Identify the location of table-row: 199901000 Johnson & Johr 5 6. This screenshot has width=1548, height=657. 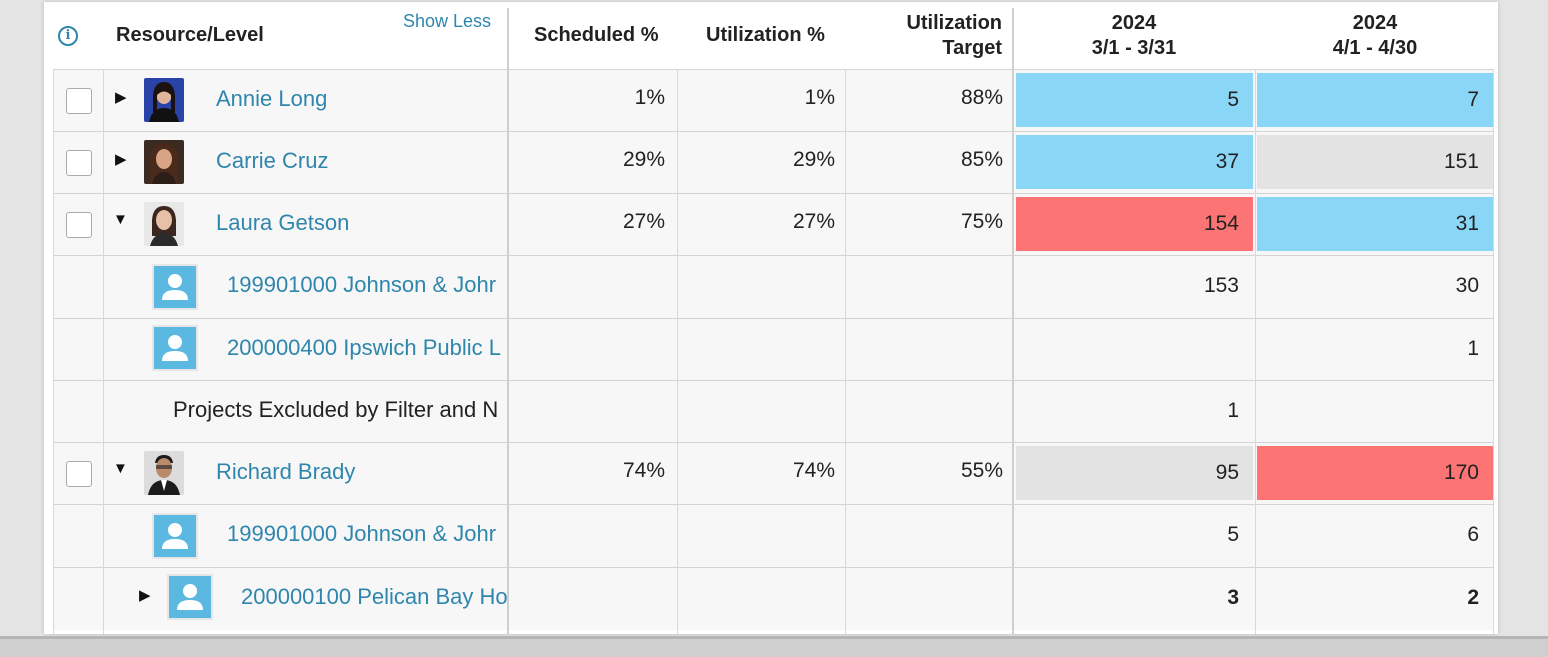
(773, 535).